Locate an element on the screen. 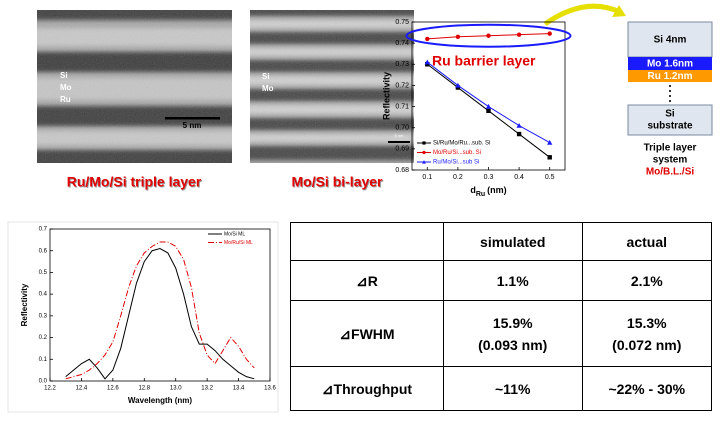  y-tick-label: 0.74 is located at coordinates (402, 43).